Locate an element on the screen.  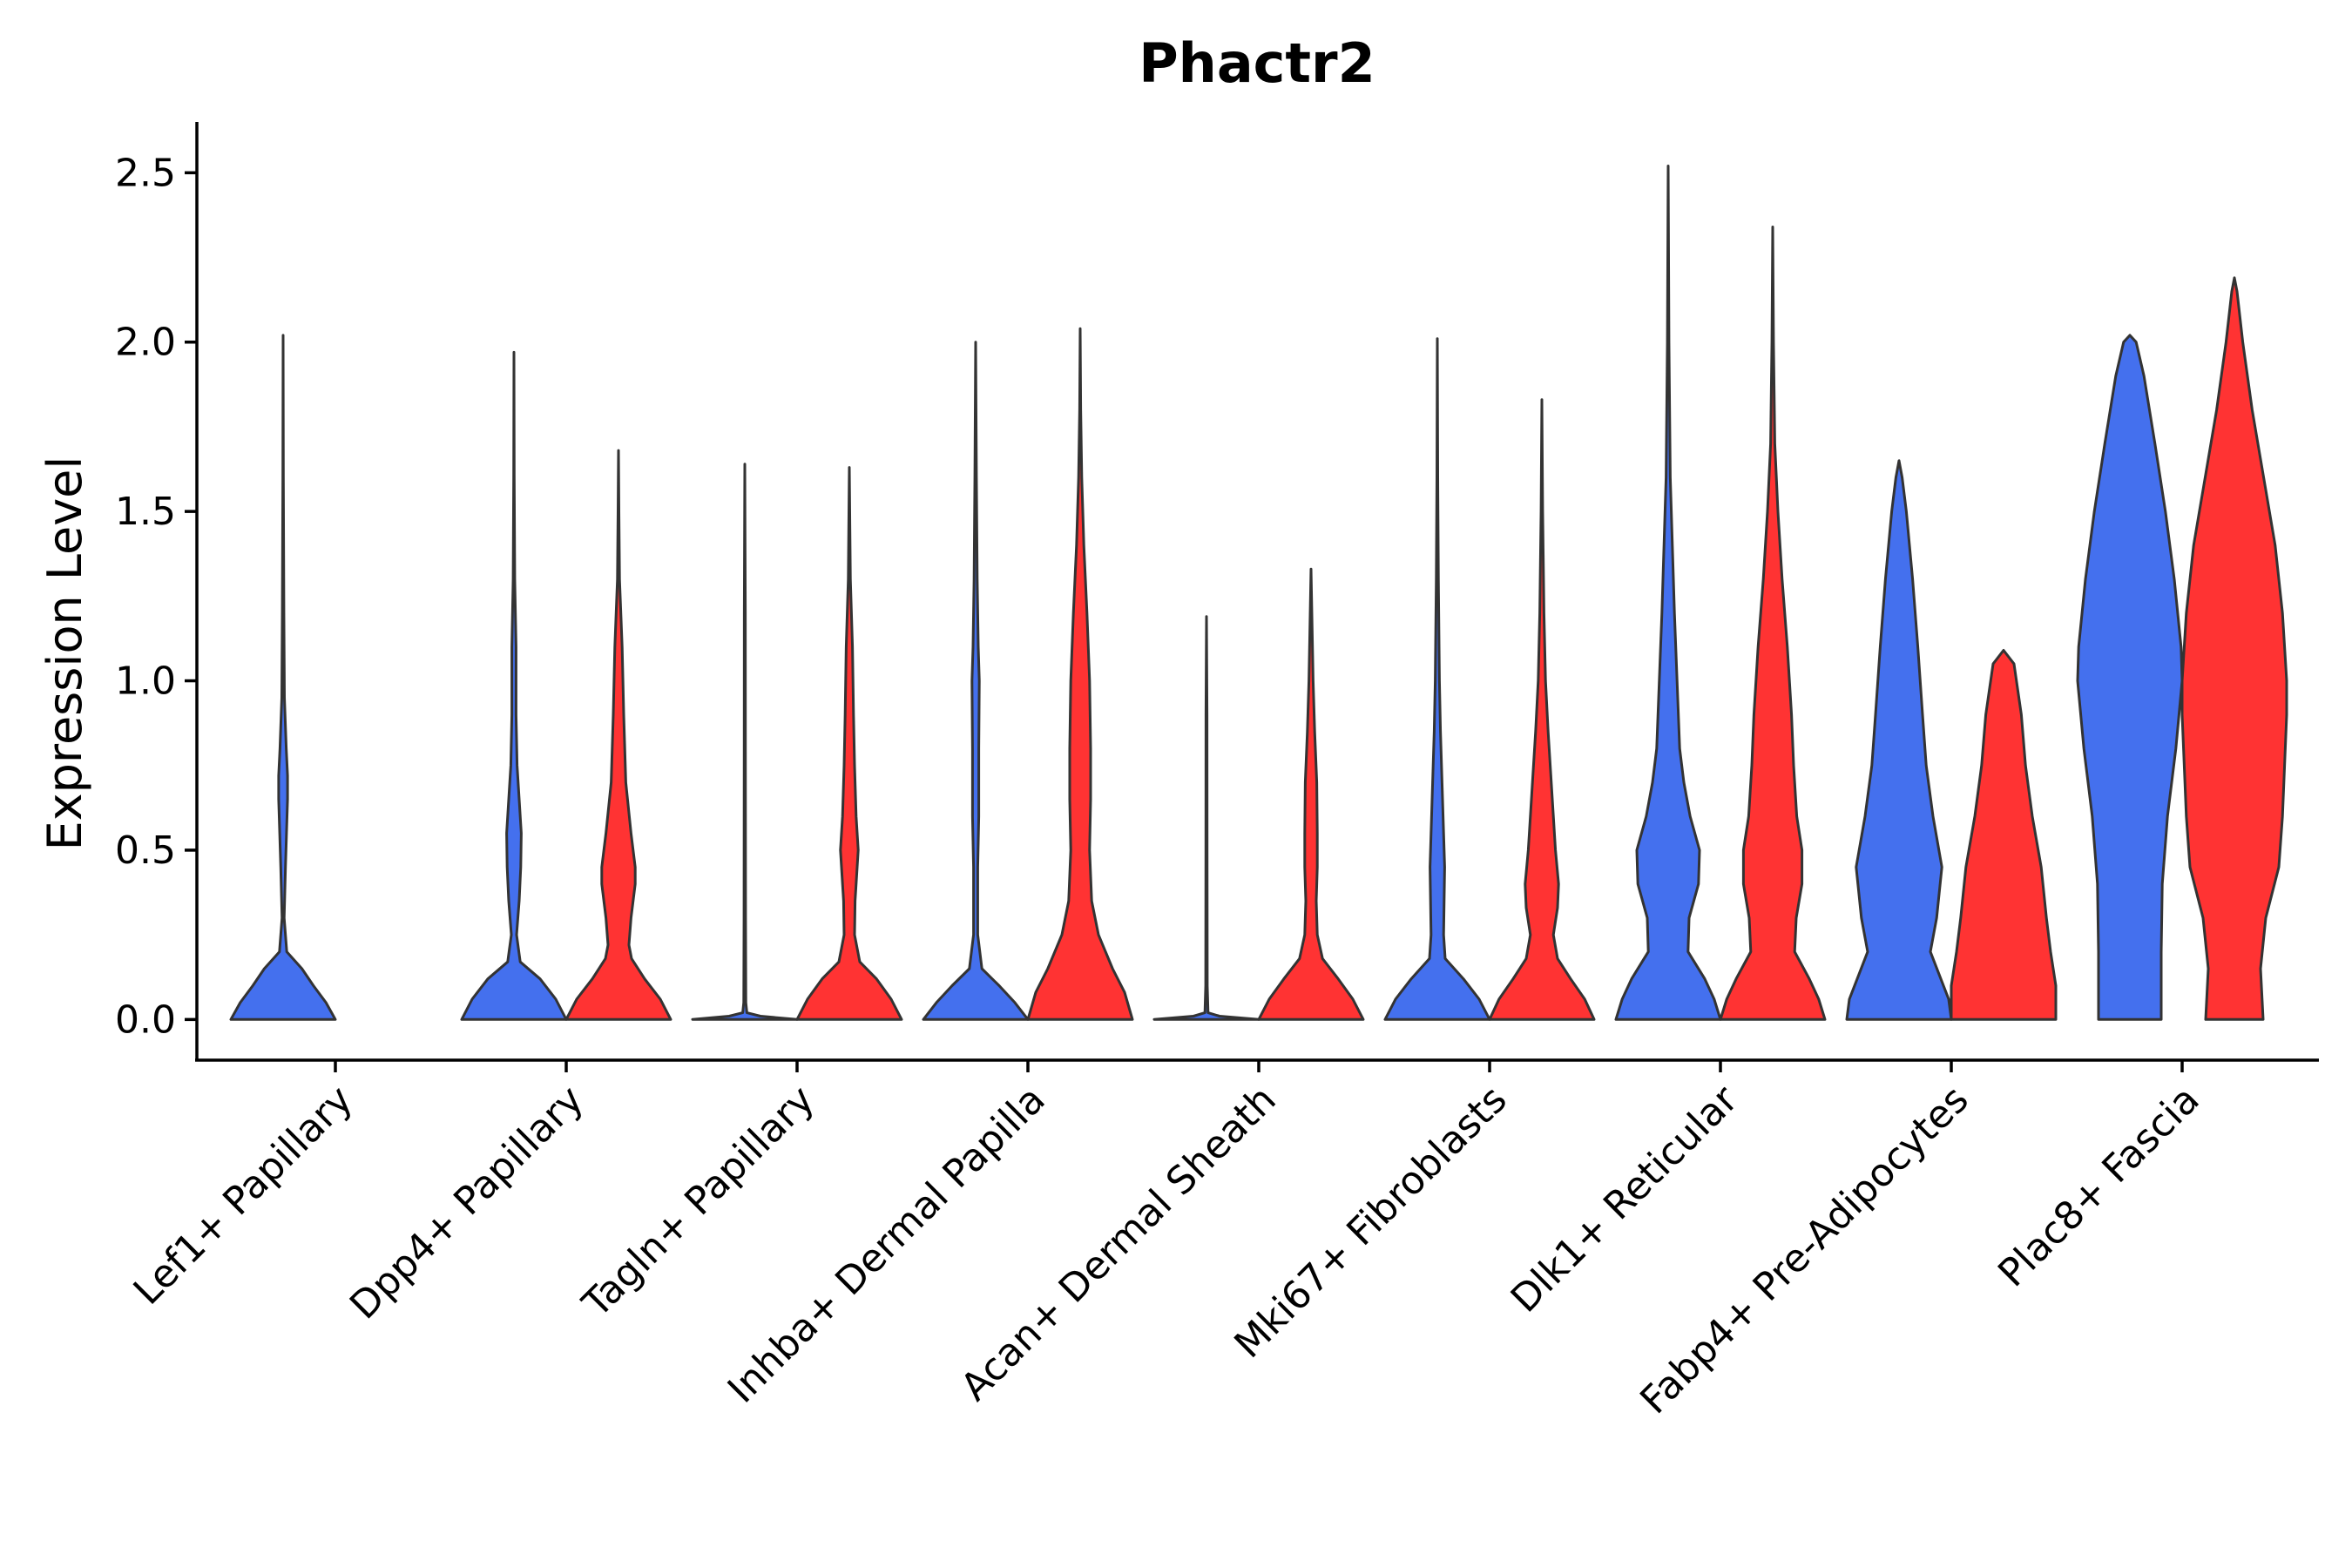
x-category-label: Tagln+ Papillary is located at coordinates (698, 1202).